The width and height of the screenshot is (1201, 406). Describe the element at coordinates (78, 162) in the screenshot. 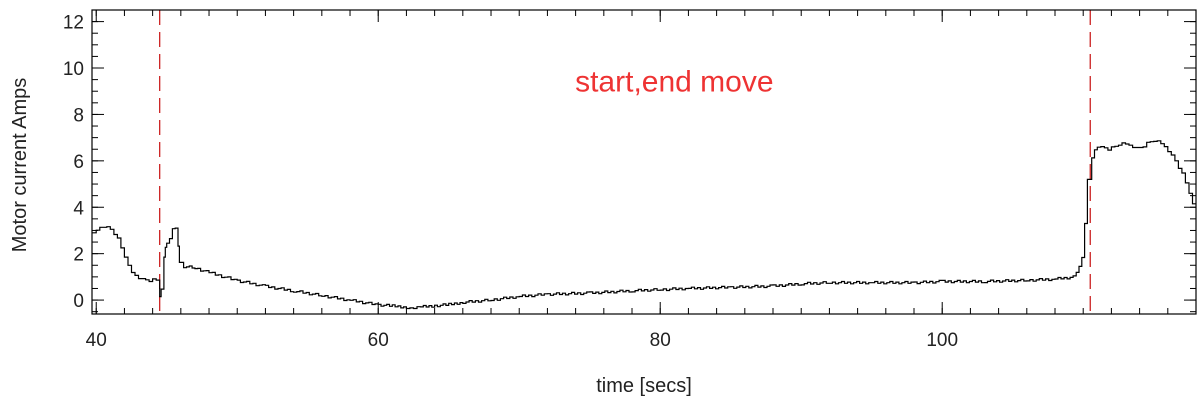

I see `y-tick-label: 6` at that location.